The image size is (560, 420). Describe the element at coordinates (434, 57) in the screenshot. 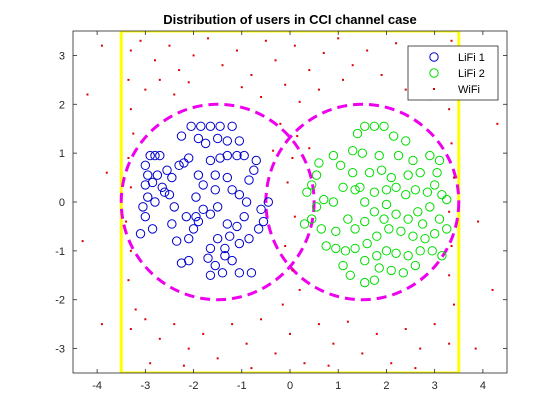

I see `legend-marker-lifi1` at that location.